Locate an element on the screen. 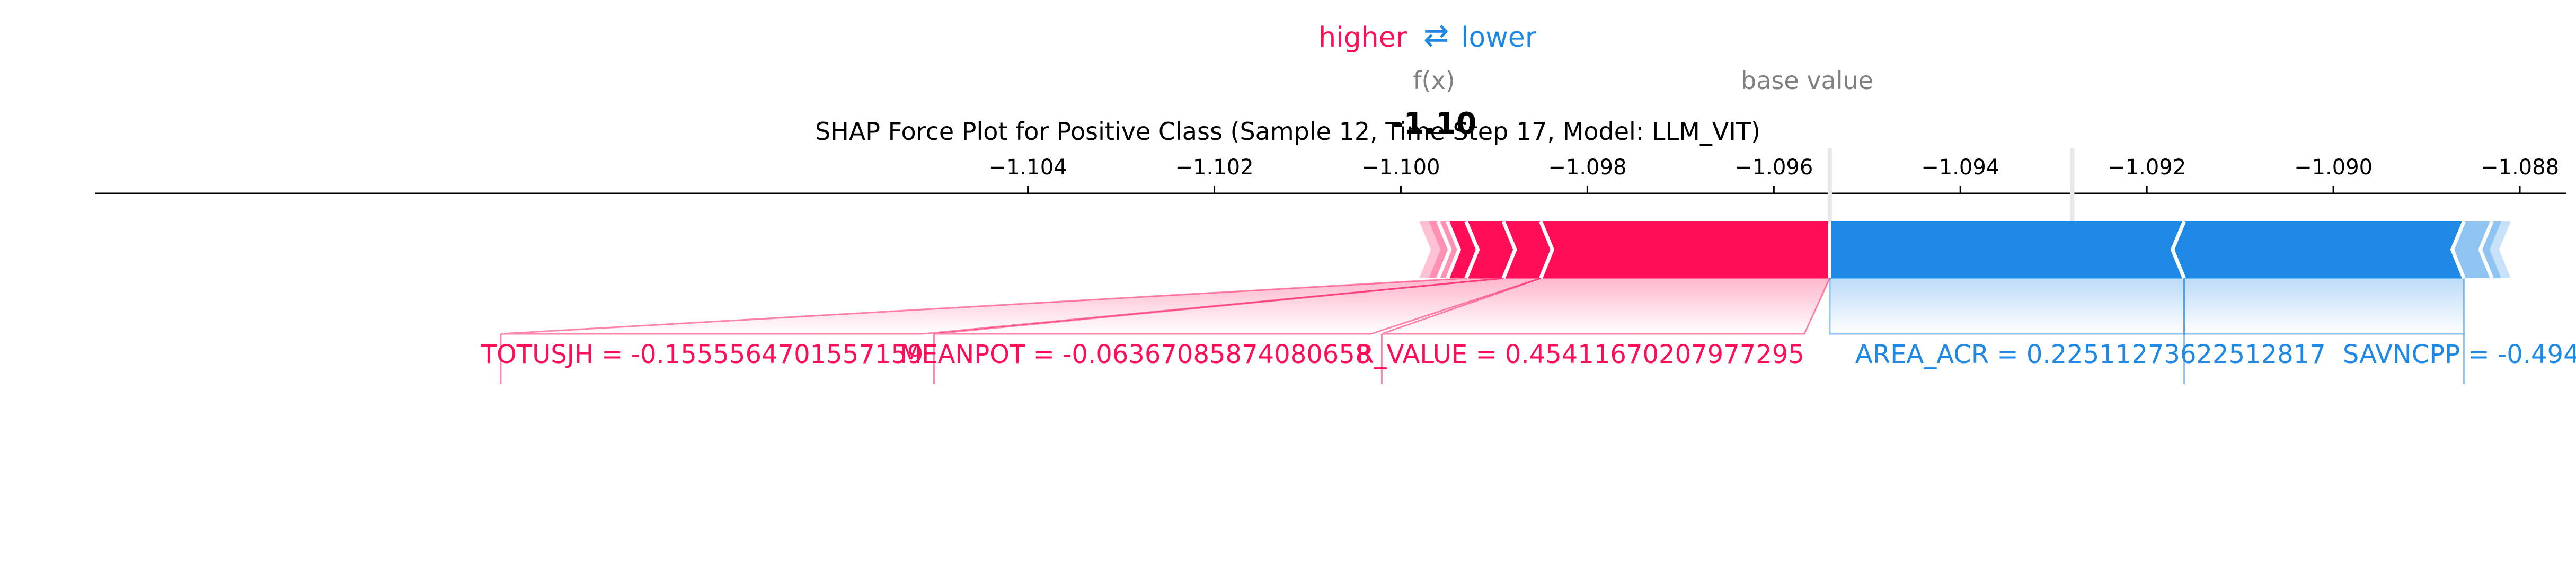  positive-force-tail is located at coordinates (1430, 249).